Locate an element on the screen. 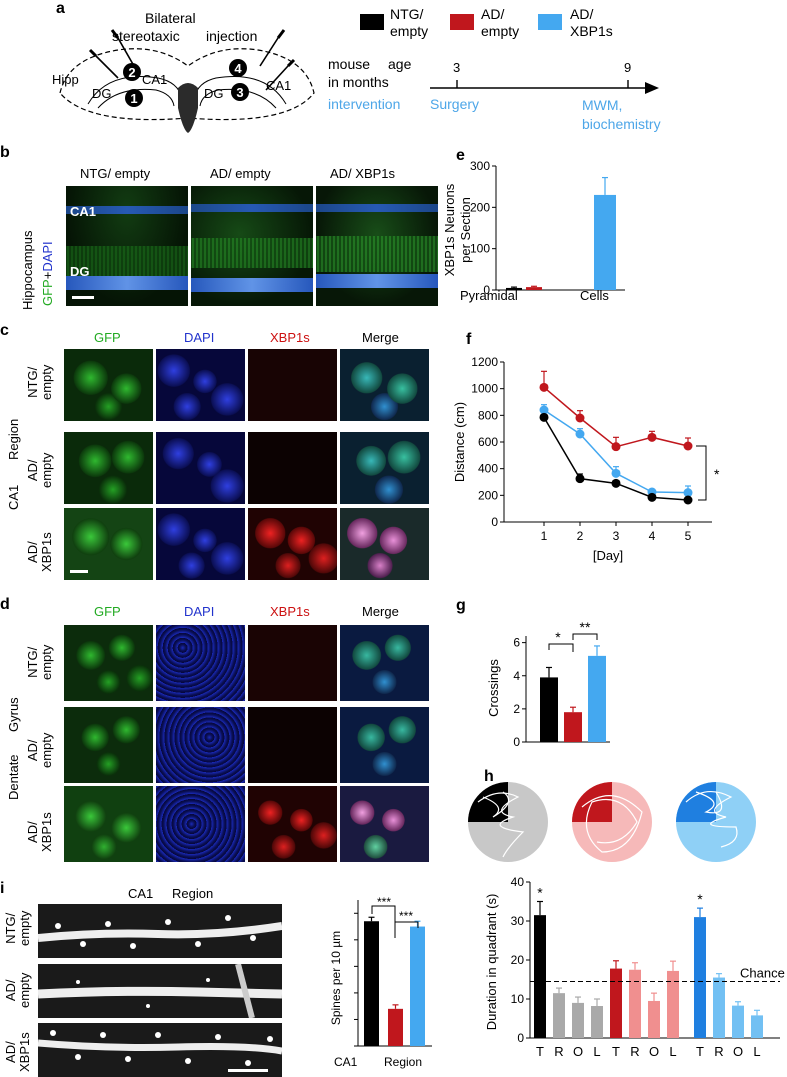 This screenshot has width=787, height=1077. b-stain-label: GFP+DAPI is located at coordinates (47, 273).